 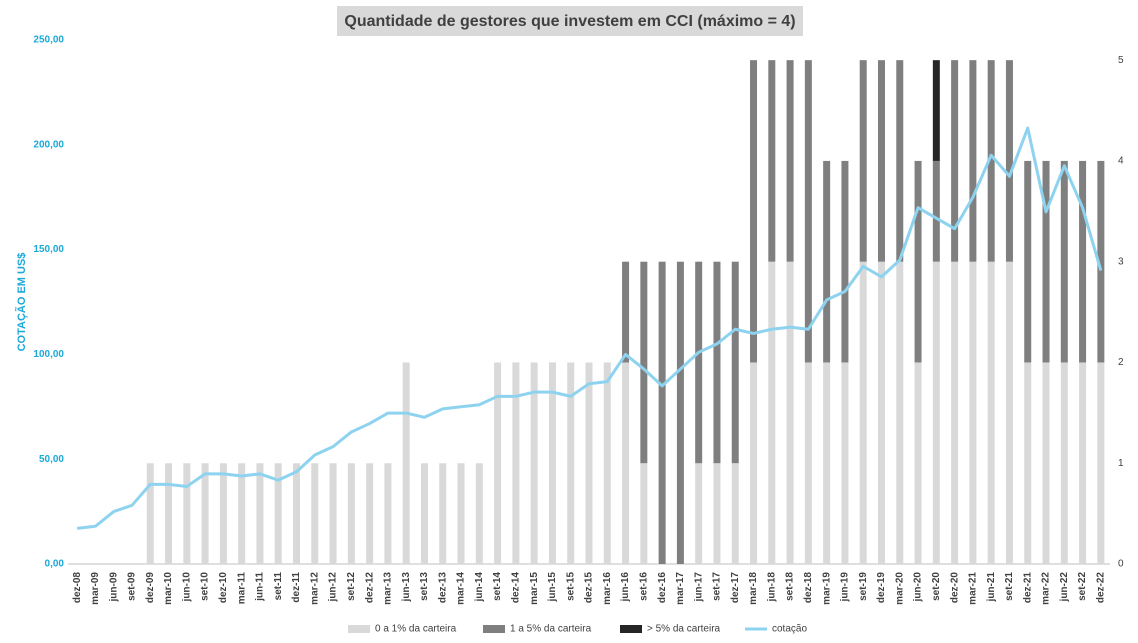 What do you see at coordinates (55, 564) in the screenshot?
I see `y-tick-label: 0,00` at bounding box center [55, 564].